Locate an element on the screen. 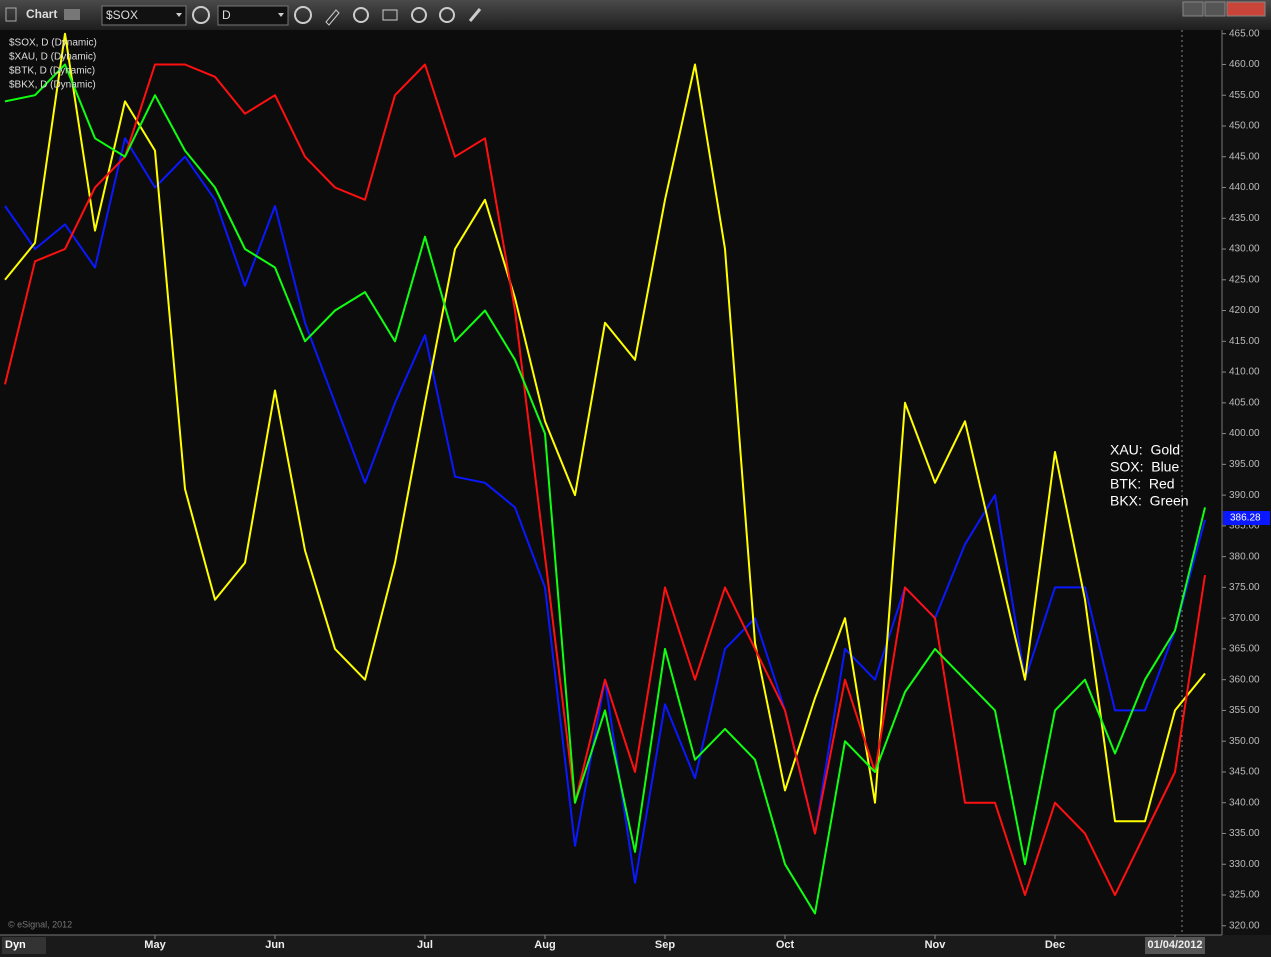  x-tick-label: Dec is located at coordinates (1055, 945).